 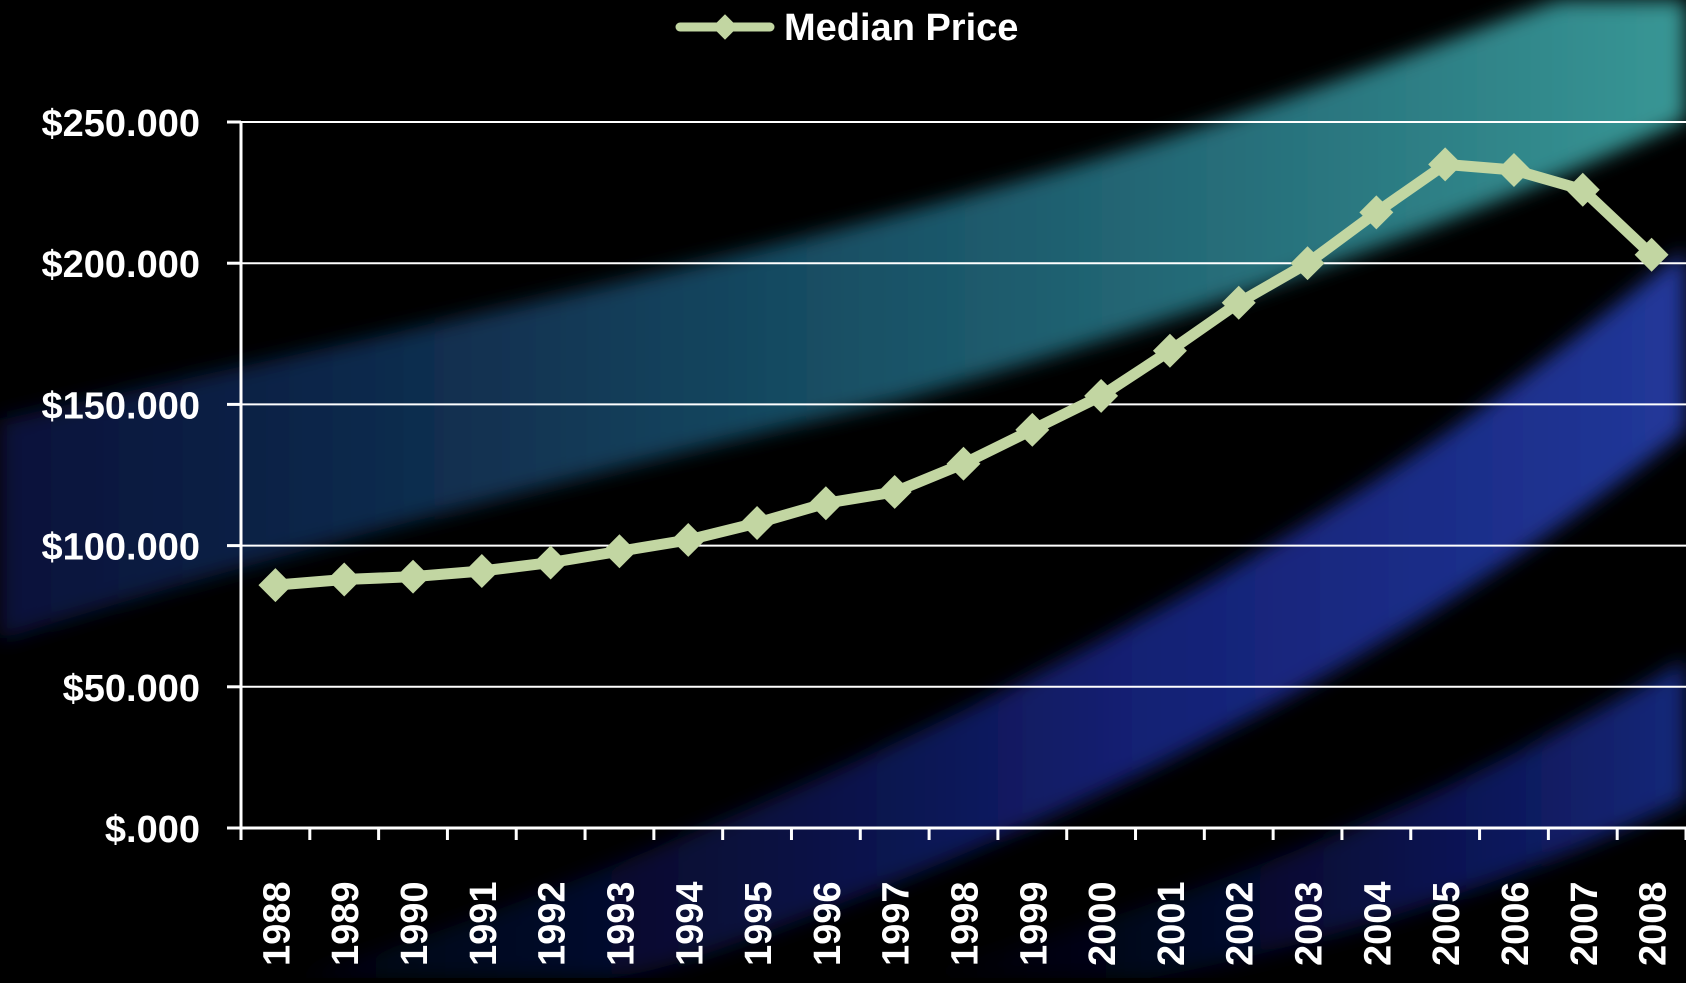 I want to click on chart-legend: Median Price, so click(x=846, y=28).